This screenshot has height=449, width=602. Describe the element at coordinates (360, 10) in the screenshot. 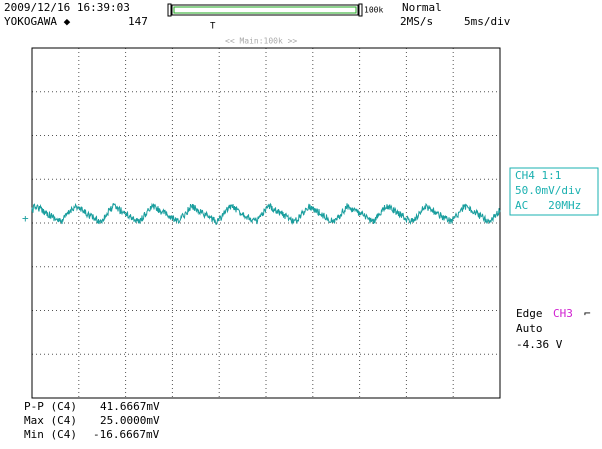

I see `zoom-bar-end` at that location.